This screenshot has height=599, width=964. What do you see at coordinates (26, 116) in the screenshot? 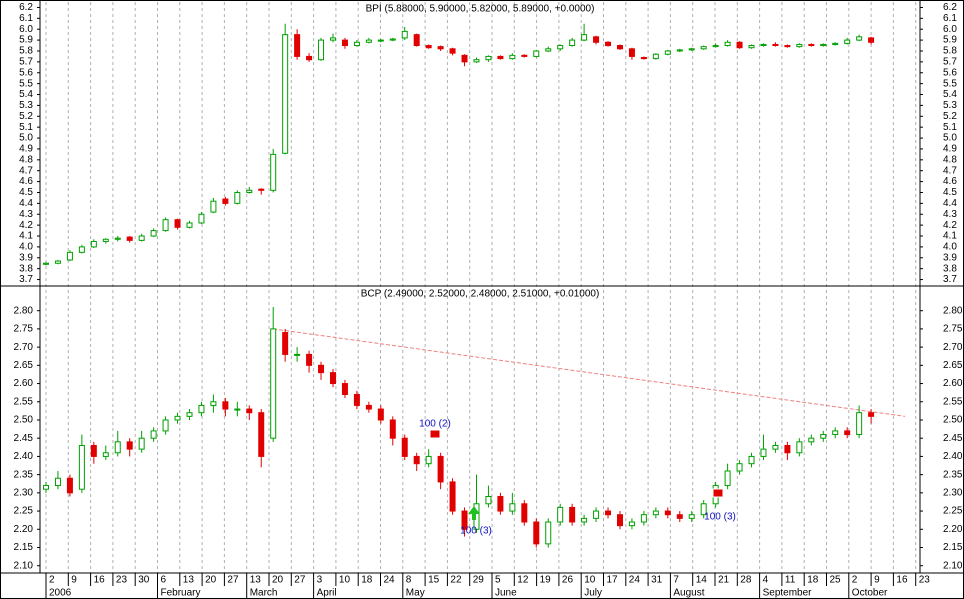
I see `y-tick-label: 5.2` at bounding box center [26, 116].